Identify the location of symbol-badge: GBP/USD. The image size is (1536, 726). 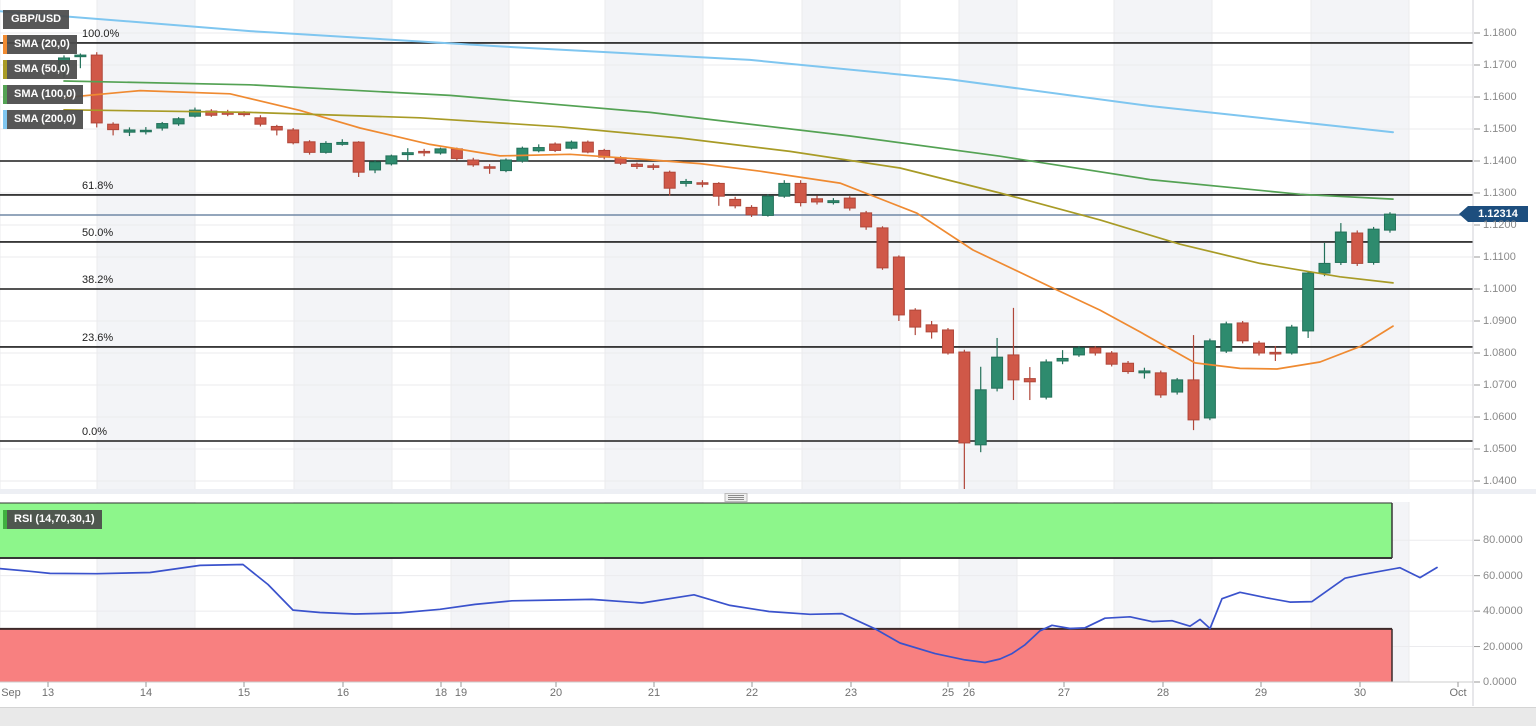
(36, 19).